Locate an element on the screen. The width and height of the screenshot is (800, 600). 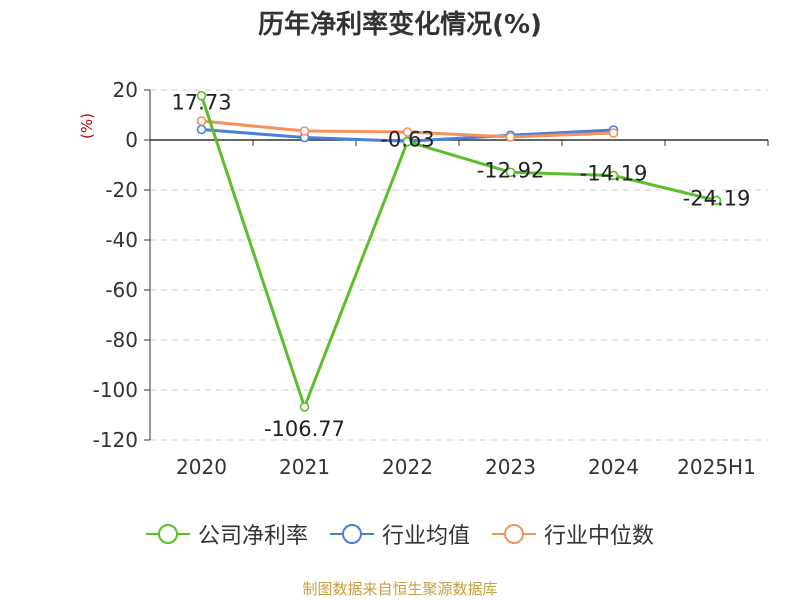
legend-marker-company is located at coordinates (167, 534).